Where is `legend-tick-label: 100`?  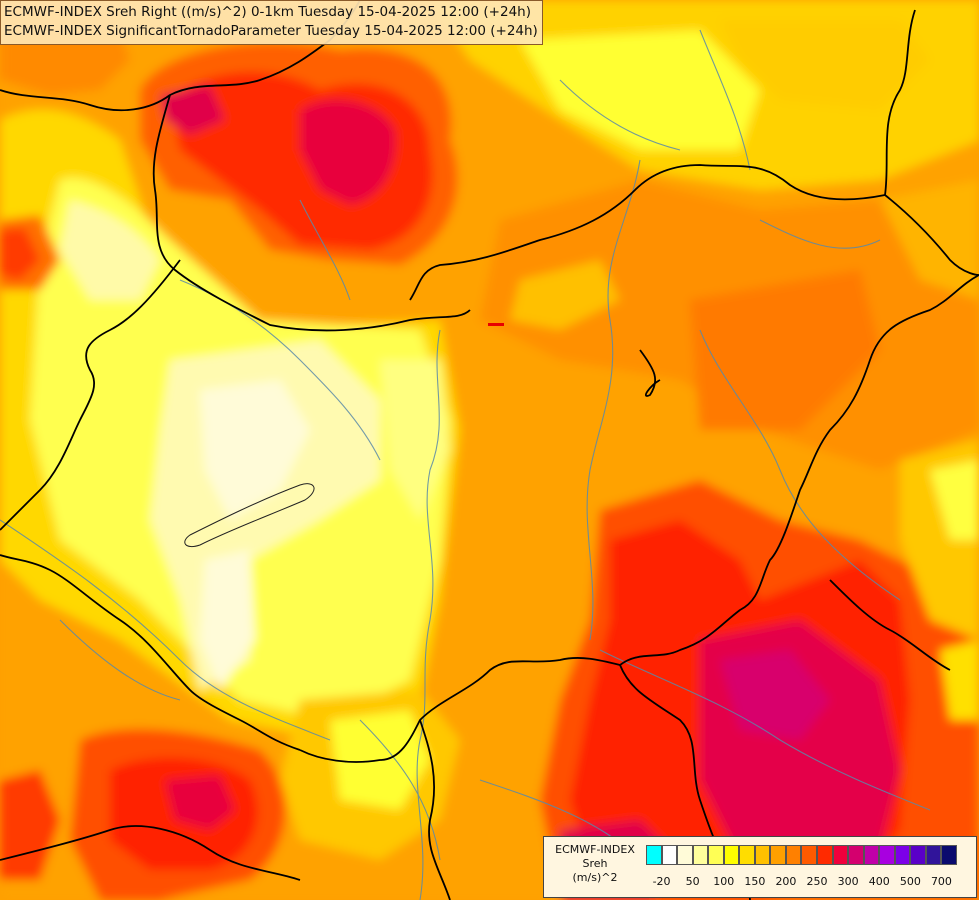
legend-tick-label: 100 is located at coordinates (724, 881).